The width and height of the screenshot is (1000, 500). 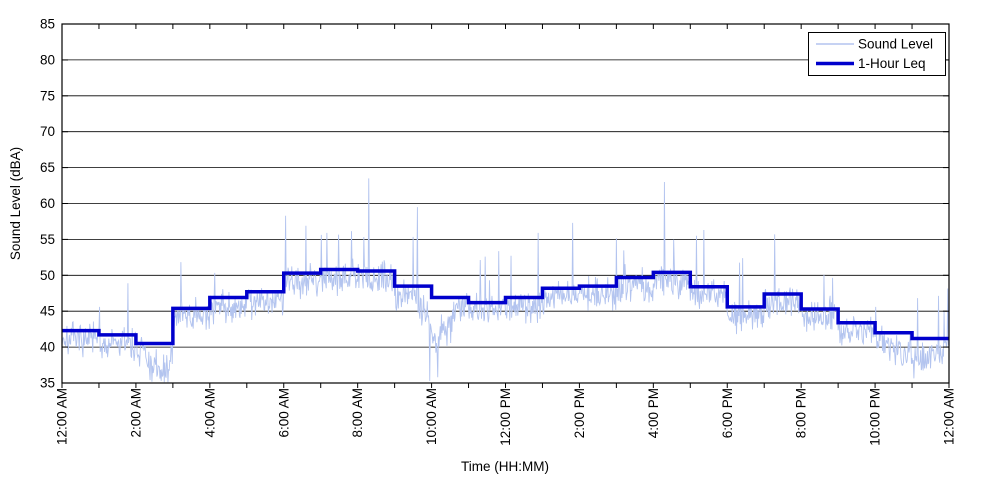 I want to click on legend: Sound Level 1-Hour Leq, so click(x=877, y=54).